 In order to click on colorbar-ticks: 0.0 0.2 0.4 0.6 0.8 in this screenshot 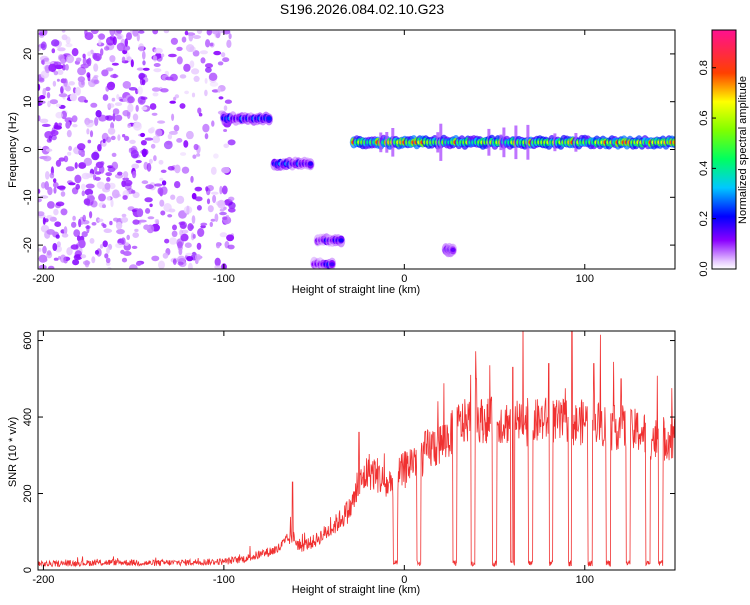, I will do `click(707, 168)`.